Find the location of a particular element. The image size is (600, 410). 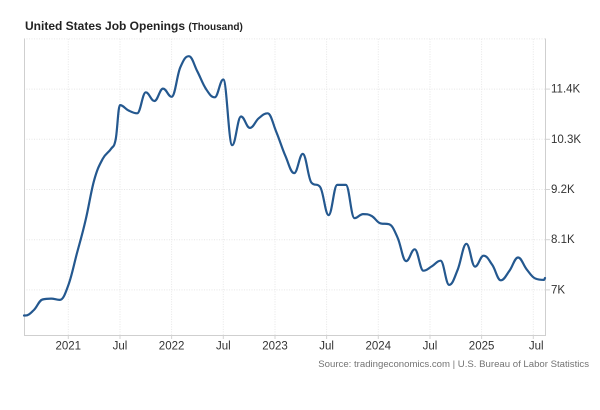

svg-text: 2022 is located at coordinates (172, 347).